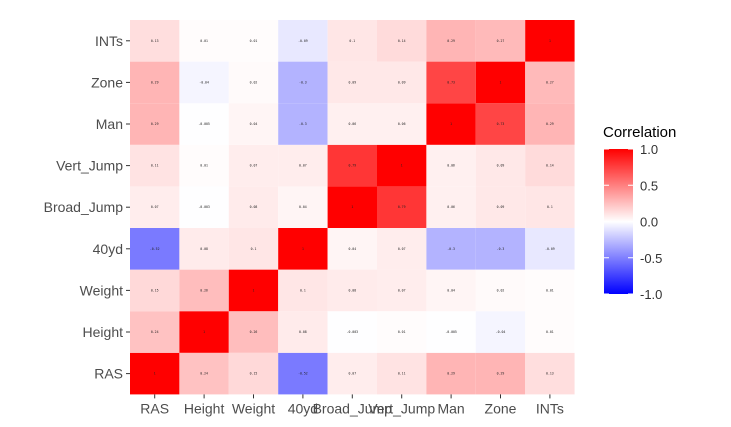  I want to click on cell-value-label: 0.26, so click(254, 332).